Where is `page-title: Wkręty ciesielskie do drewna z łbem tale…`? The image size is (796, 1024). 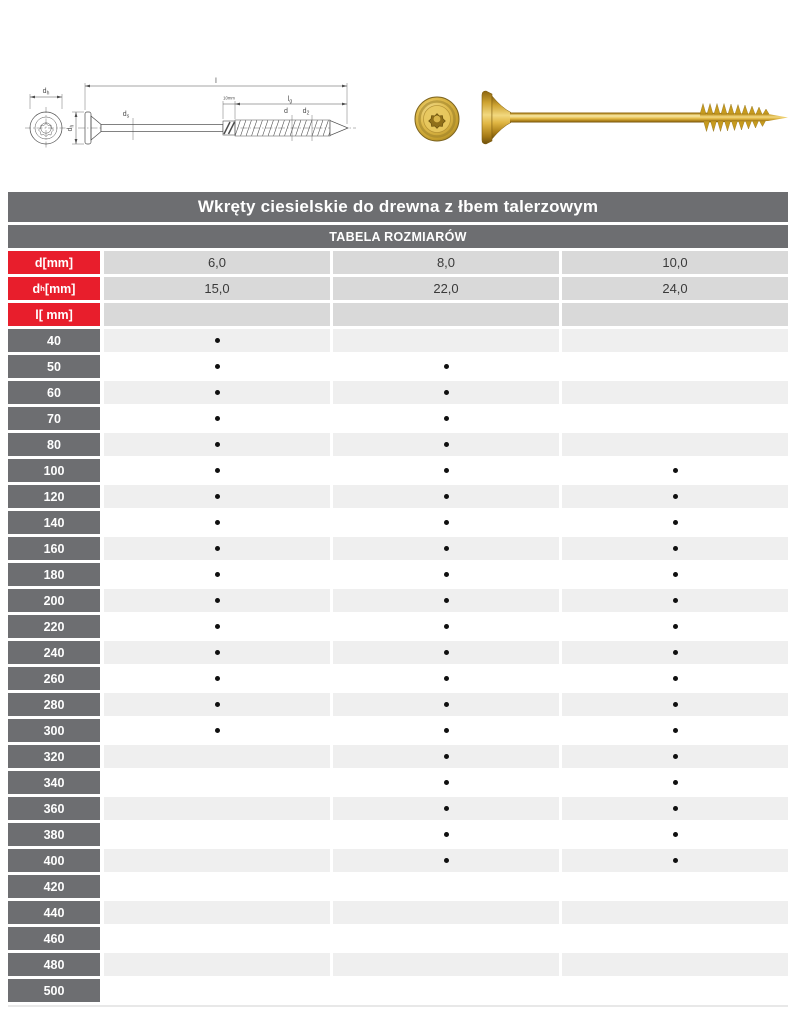
page-title: Wkręty ciesielskie do drewna z łbem tale… is located at coordinates (398, 207).